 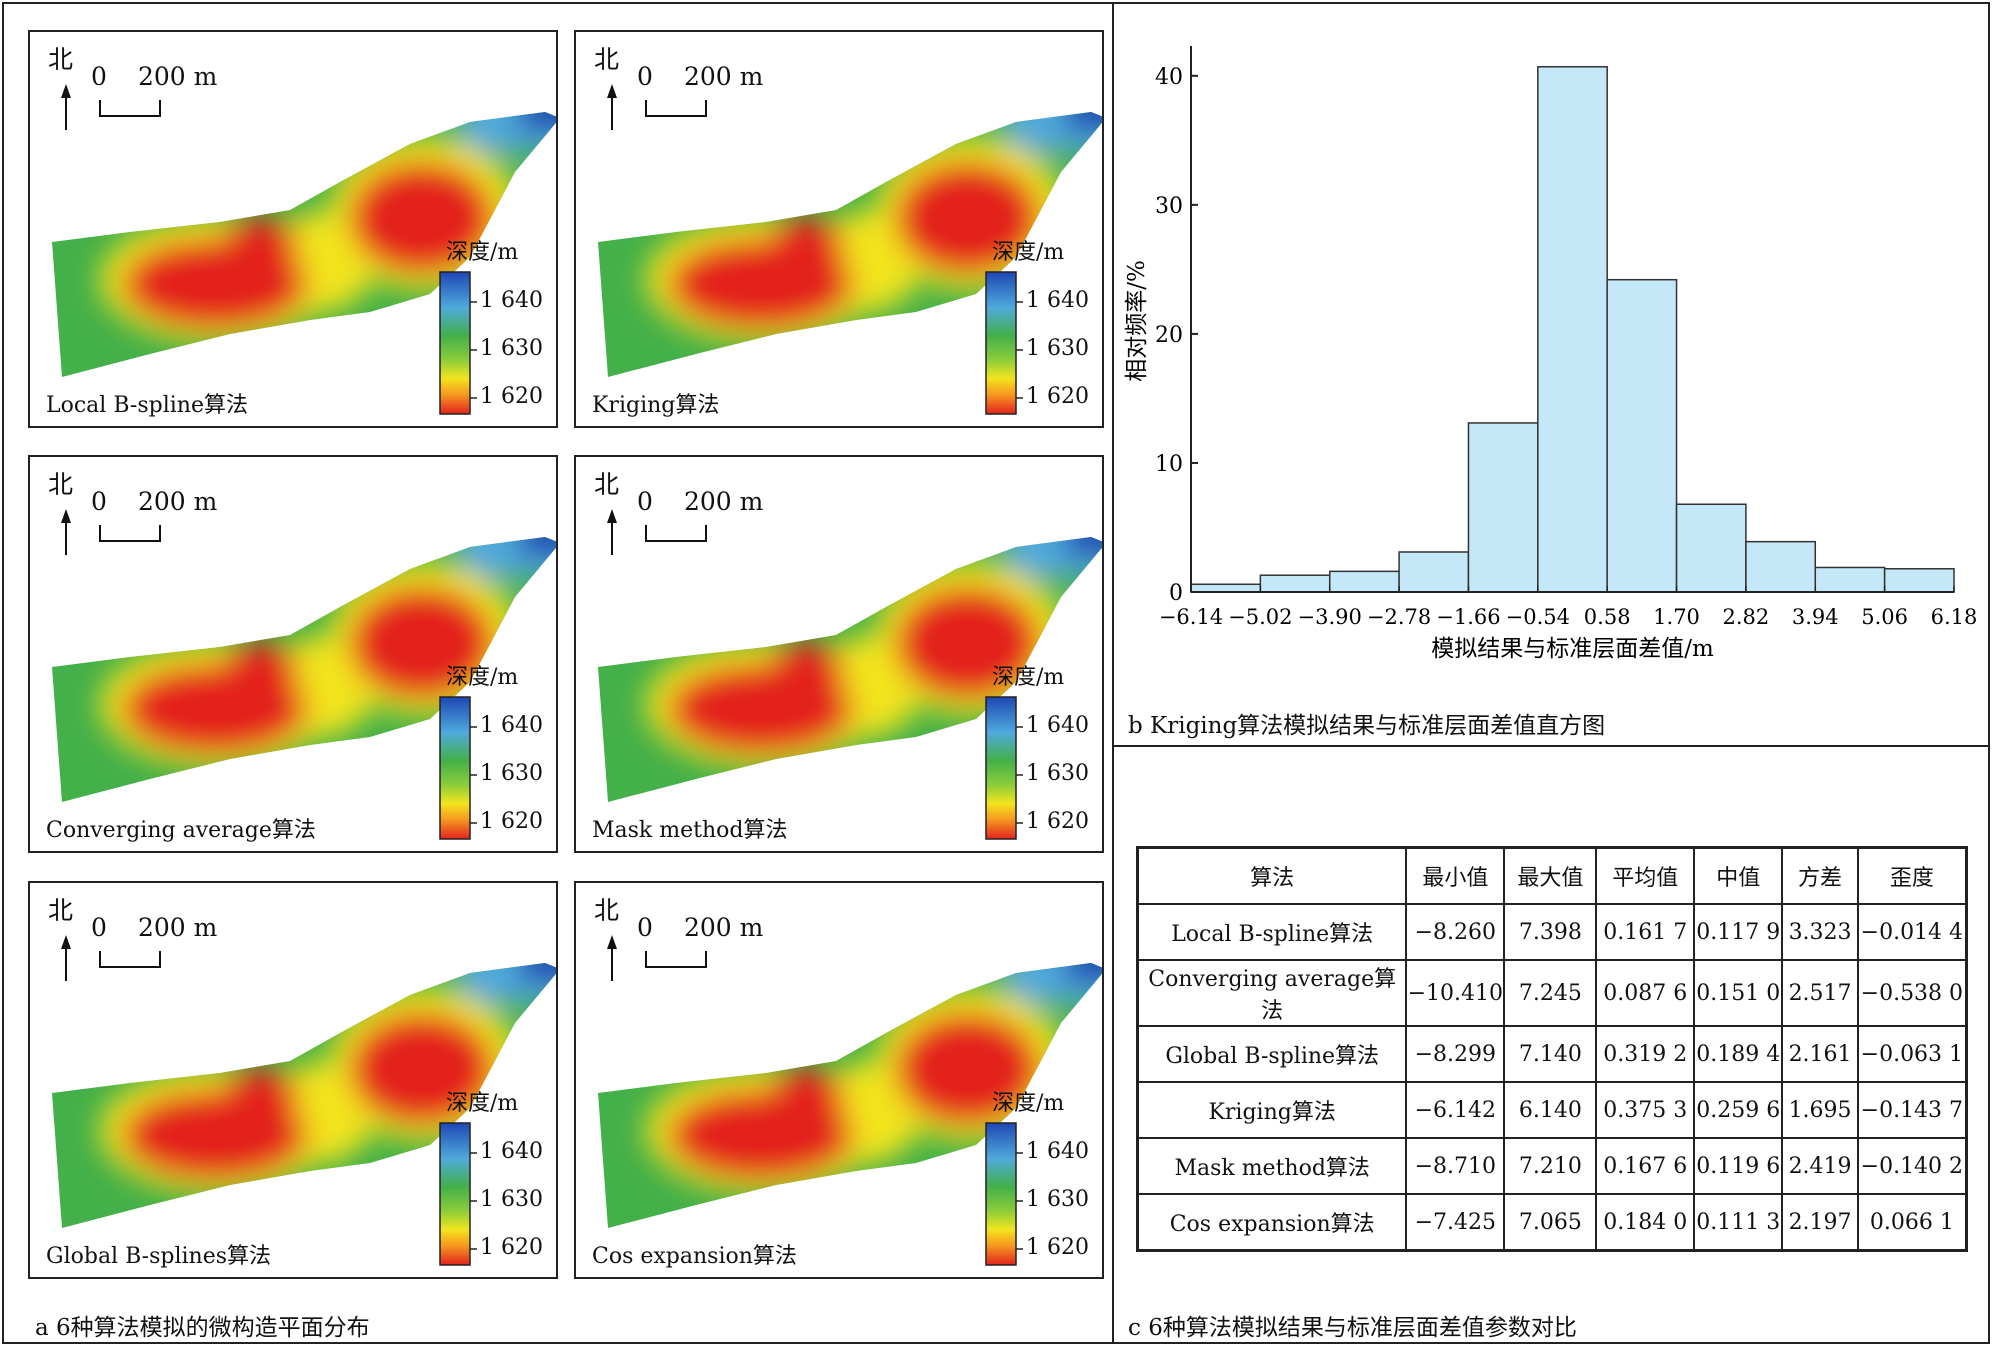 I want to click on table-cell: 0.189 4, so click(x=1738, y=1054).